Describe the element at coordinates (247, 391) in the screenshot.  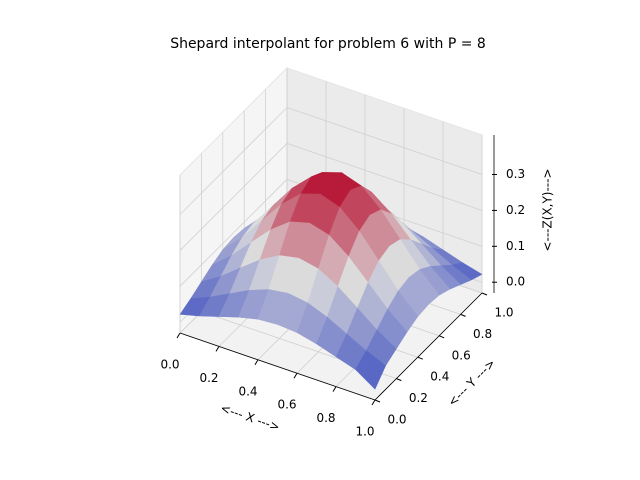
I see `x-tick-label: 0.4` at that location.